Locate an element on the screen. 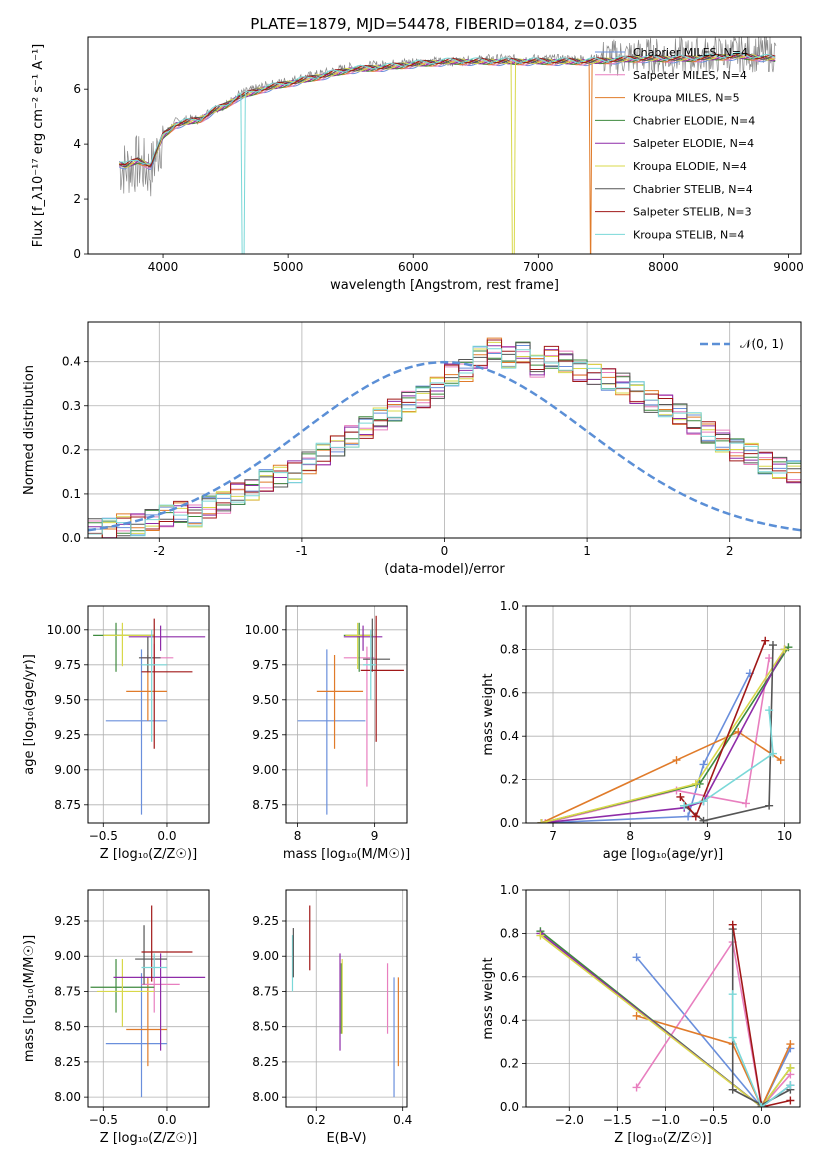 This screenshot has height=1170, width=819. mass-vs-ebv-ytick-label: 8.75 is located at coordinates (265, 991).